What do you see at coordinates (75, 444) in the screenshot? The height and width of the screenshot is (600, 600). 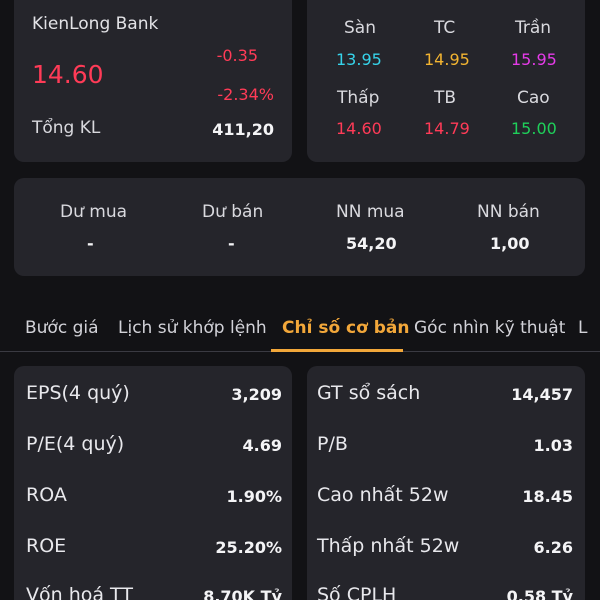 I see `metric-label: P/E(4 quý)` at bounding box center [75, 444].